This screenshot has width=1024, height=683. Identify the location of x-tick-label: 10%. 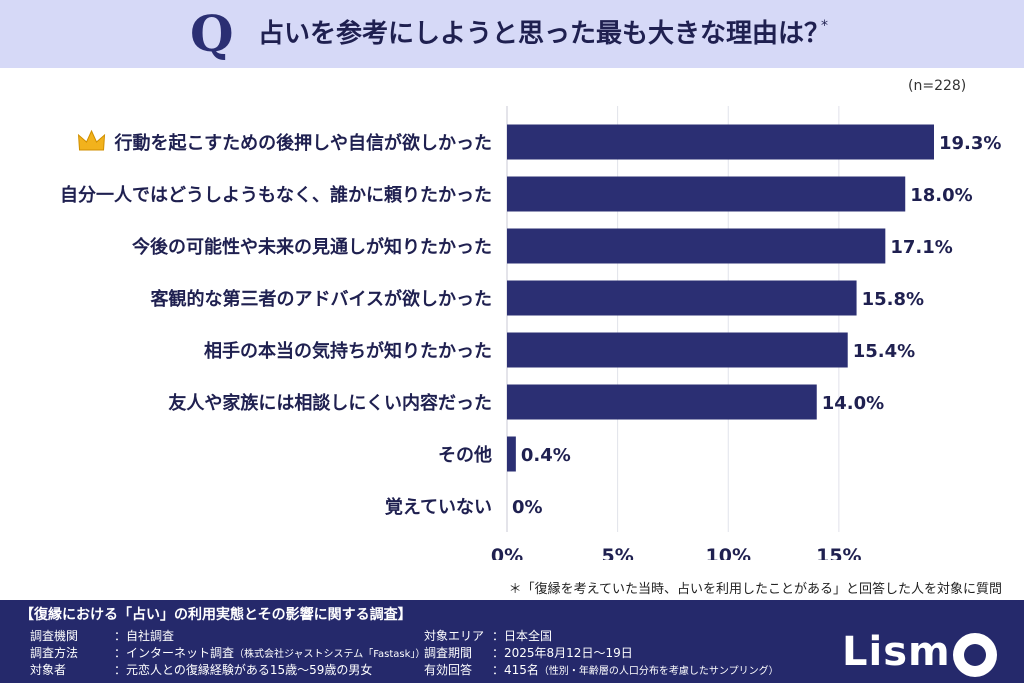
(728, 552).